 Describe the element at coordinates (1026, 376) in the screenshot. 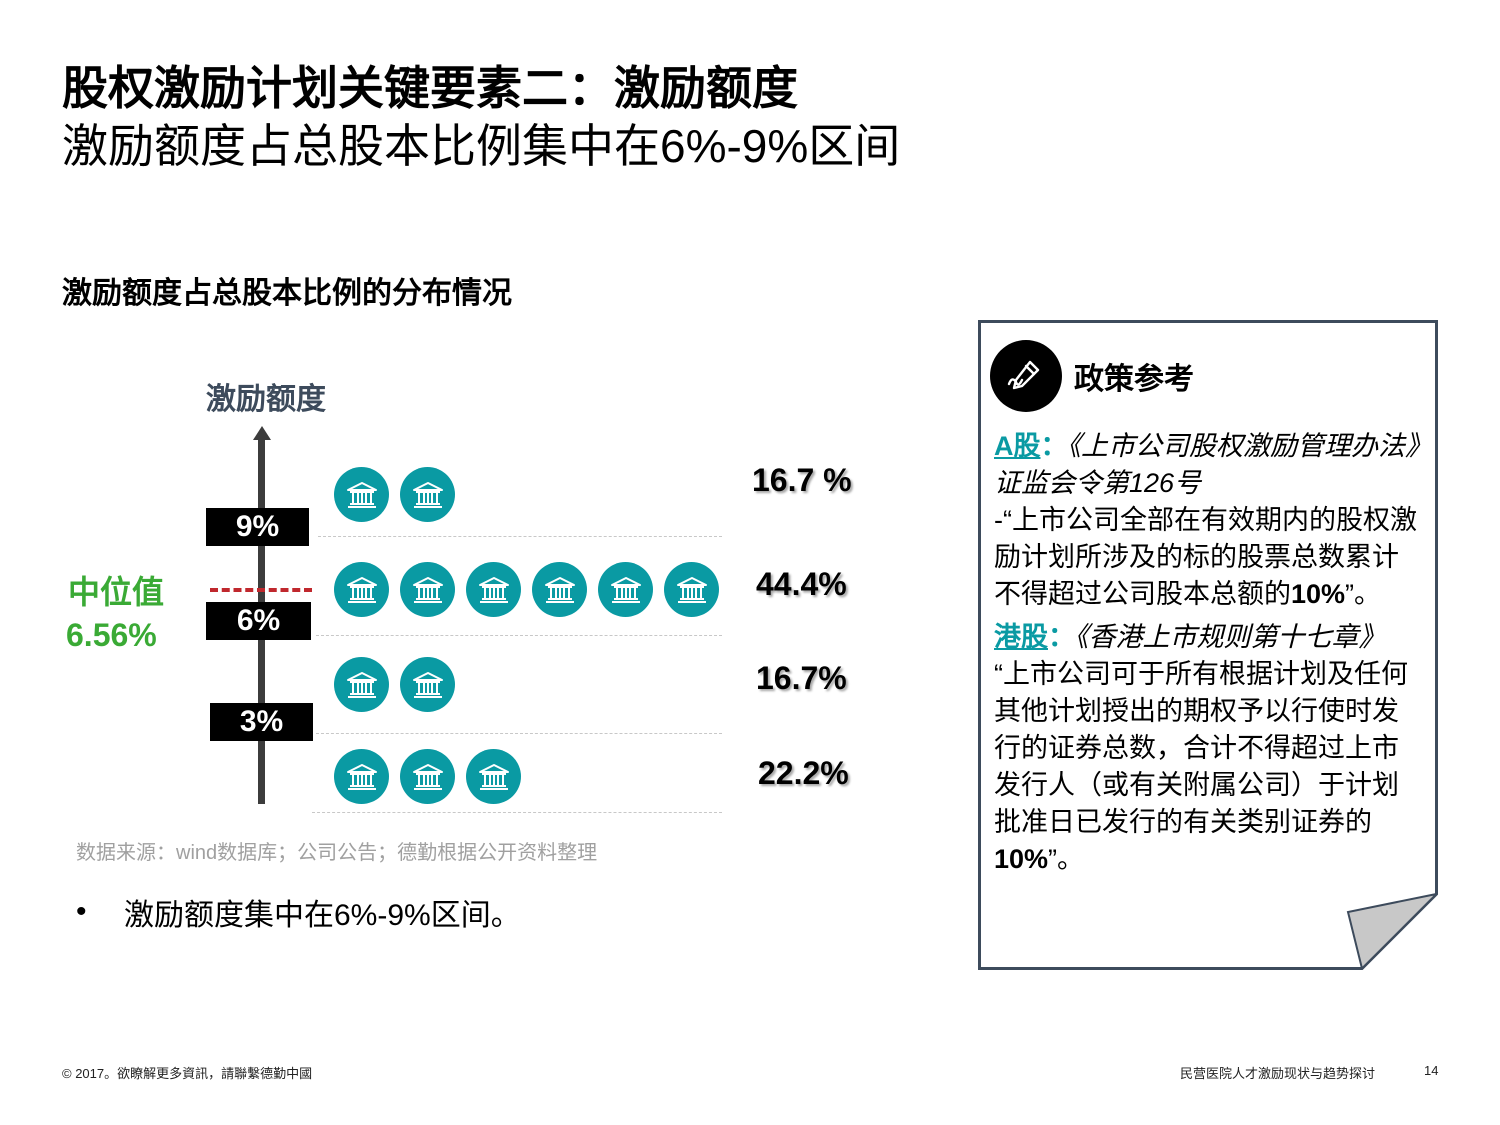

I see `pen-icon` at that location.